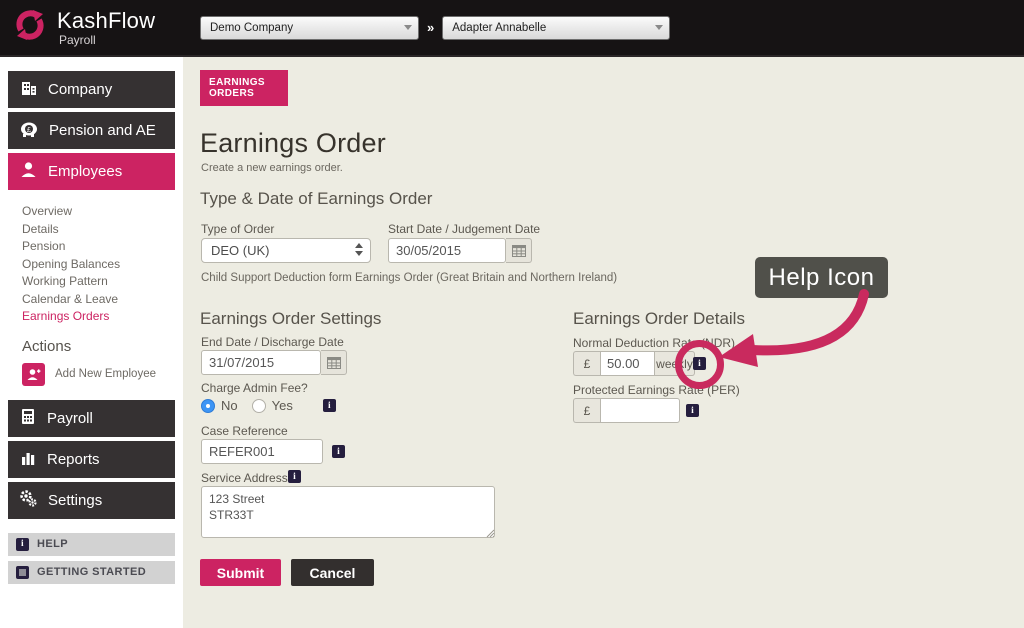  Describe the element at coordinates (229, 405) in the screenshot. I see `radio-no-label: No` at that location.